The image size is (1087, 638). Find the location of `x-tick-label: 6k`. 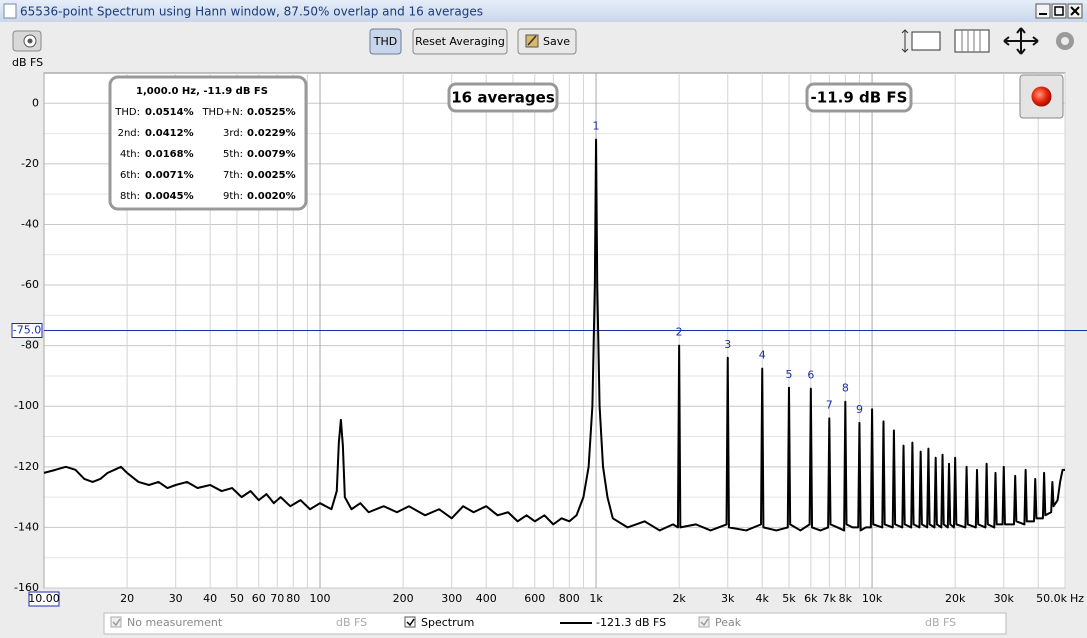

x-tick-label: 6k is located at coordinates (811, 598).